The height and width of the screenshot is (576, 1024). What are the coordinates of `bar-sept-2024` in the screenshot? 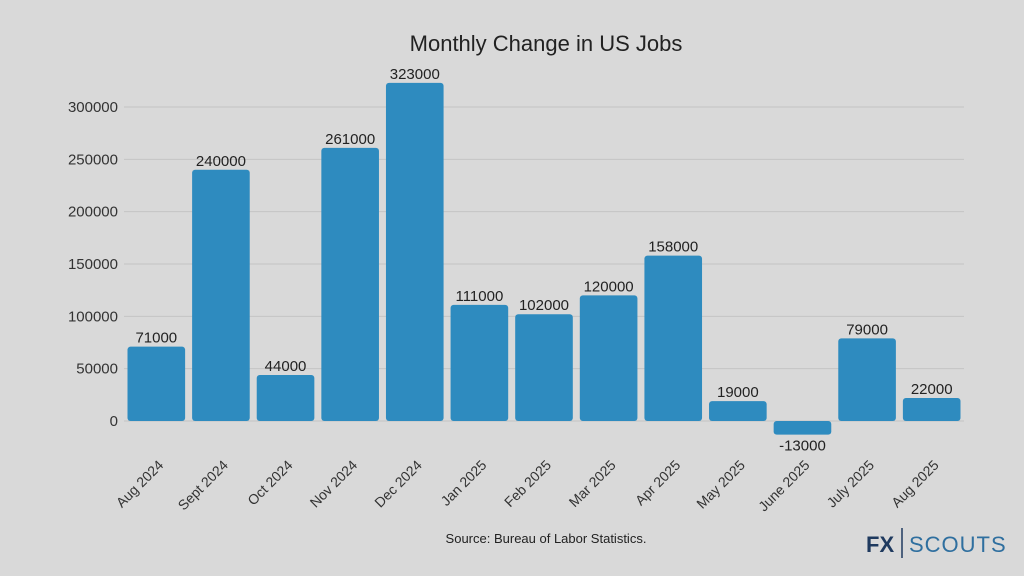 It's located at (221, 295).